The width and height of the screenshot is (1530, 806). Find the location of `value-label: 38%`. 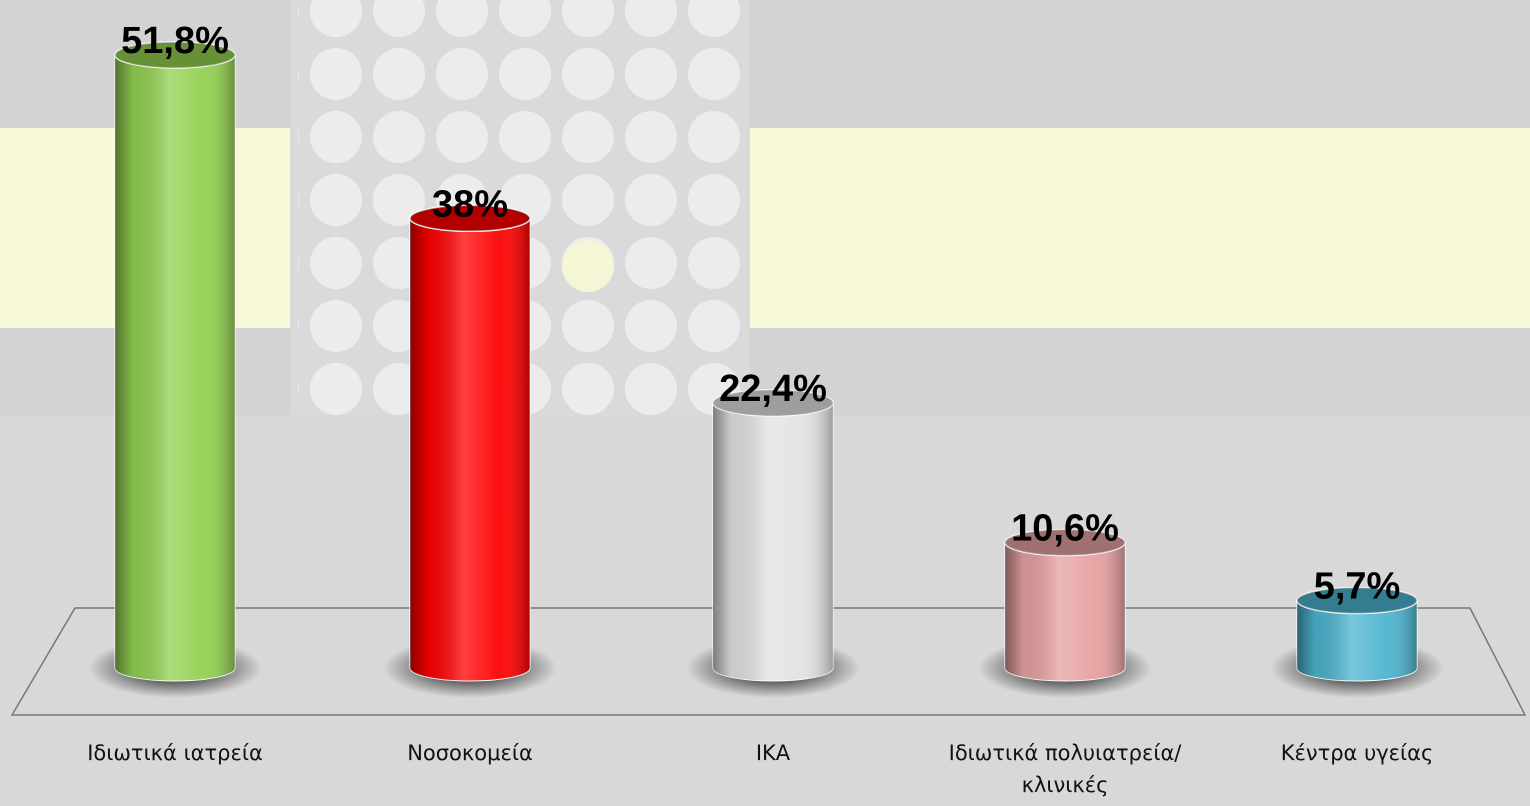

value-label: 38% is located at coordinates (470, 204).